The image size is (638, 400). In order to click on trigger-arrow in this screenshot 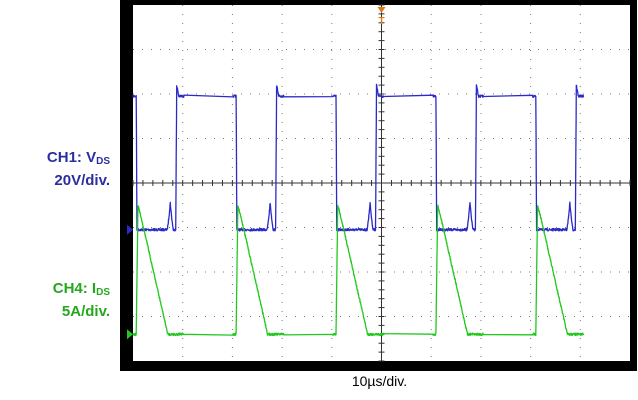, I will do `click(381, 10)`.